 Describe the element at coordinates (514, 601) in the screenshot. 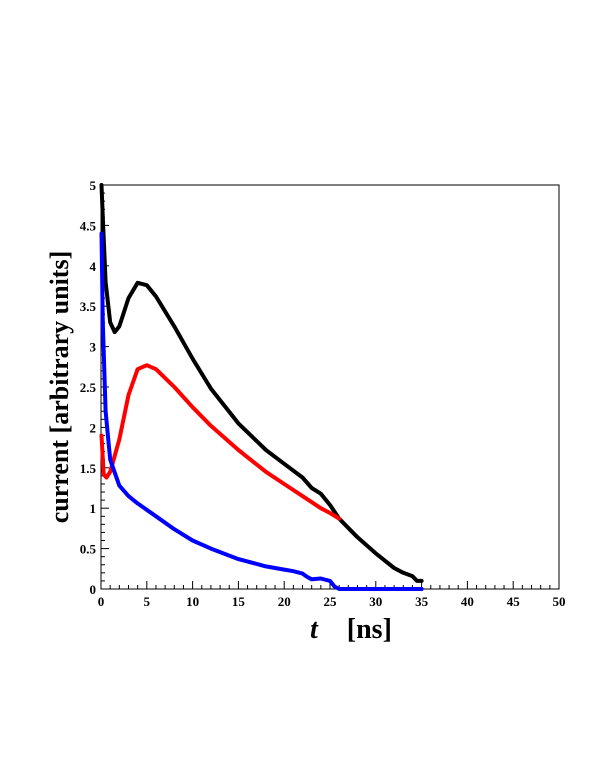

I see `x-tick-label: 45` at that location.